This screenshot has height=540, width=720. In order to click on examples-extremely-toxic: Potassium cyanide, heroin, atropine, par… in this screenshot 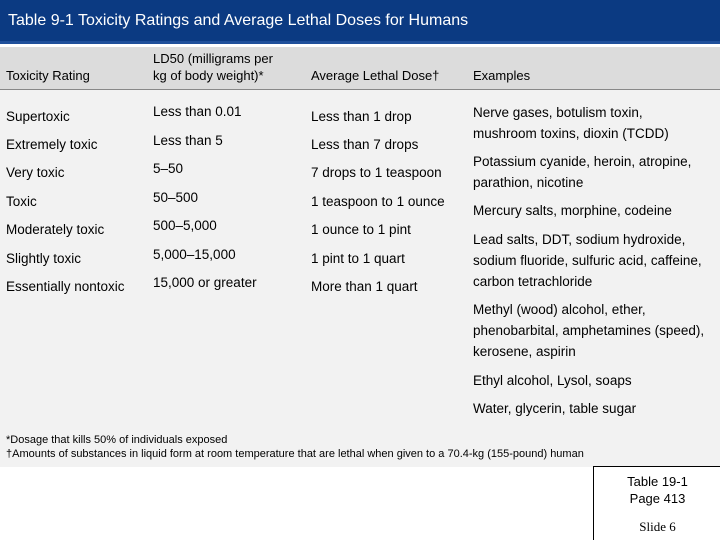, I will do `click(595, 172)`.